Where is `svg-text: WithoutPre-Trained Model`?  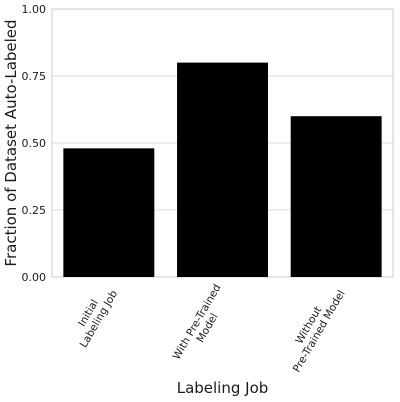 svg-text: WithoutPre-Trained Model is located at coordinates (313, 328).